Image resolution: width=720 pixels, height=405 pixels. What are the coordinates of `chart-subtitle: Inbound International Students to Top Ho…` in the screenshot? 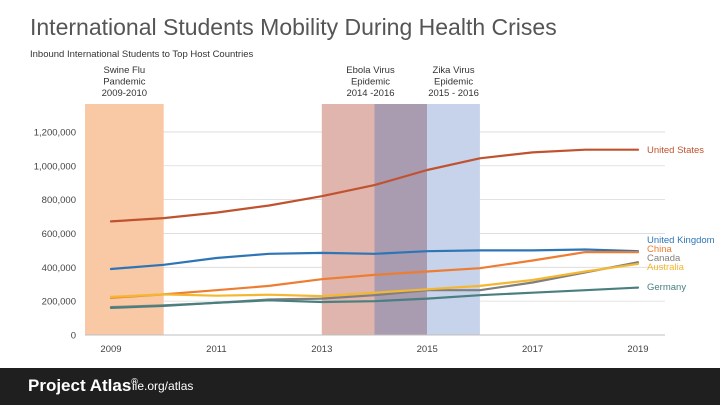 It's located at (142, 54).